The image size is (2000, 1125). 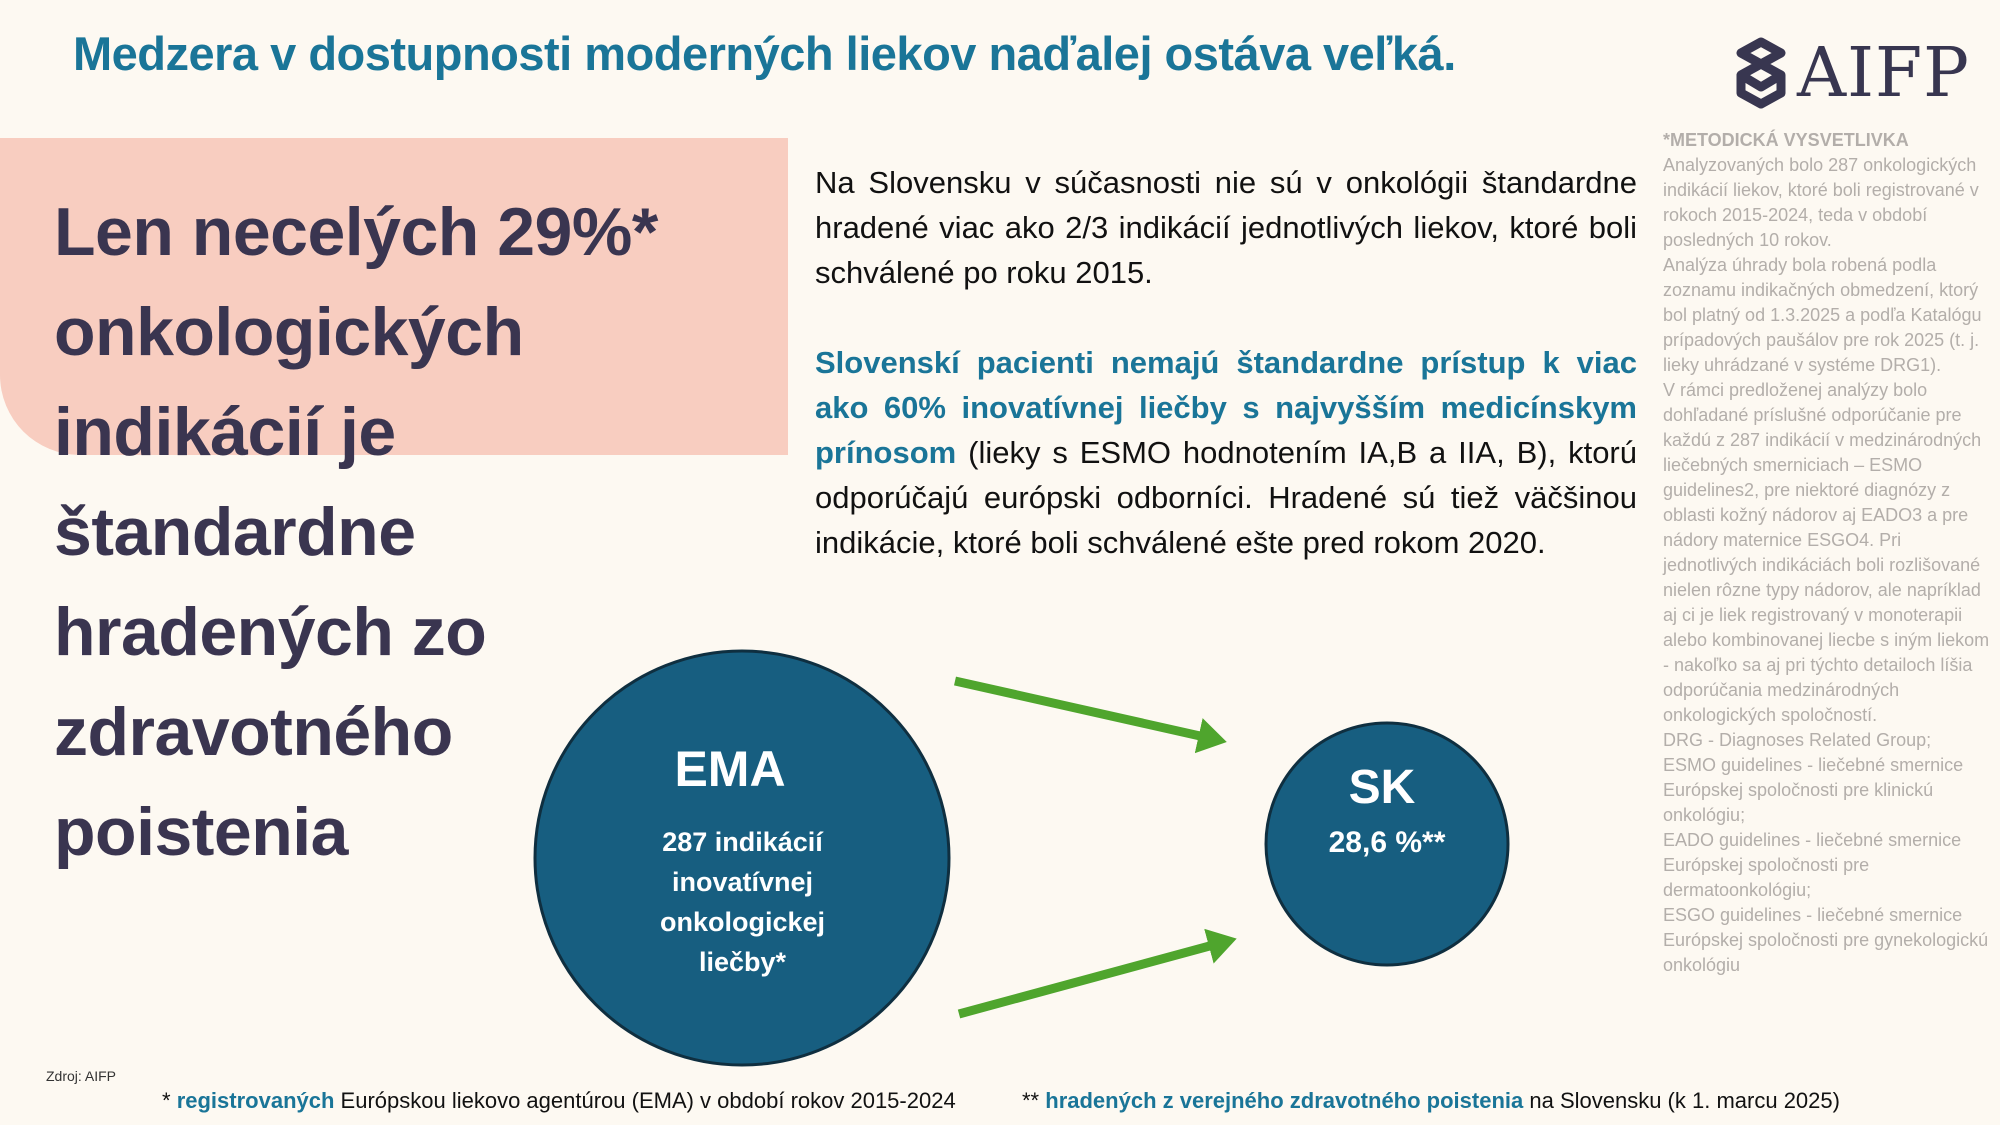 I want to click on logo-text: AIFP, so click(x=1883, y=73).